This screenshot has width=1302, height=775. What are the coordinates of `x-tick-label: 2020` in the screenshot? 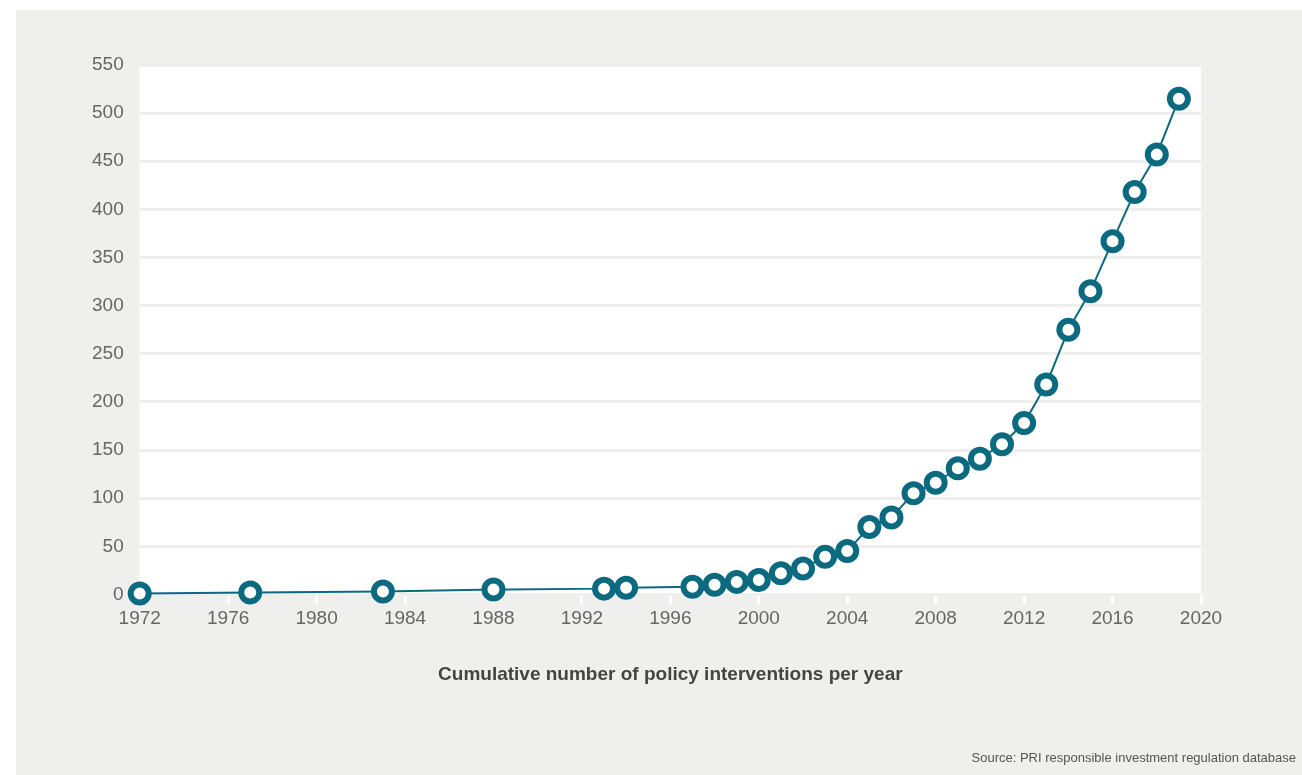 It's located at (1201, 618).